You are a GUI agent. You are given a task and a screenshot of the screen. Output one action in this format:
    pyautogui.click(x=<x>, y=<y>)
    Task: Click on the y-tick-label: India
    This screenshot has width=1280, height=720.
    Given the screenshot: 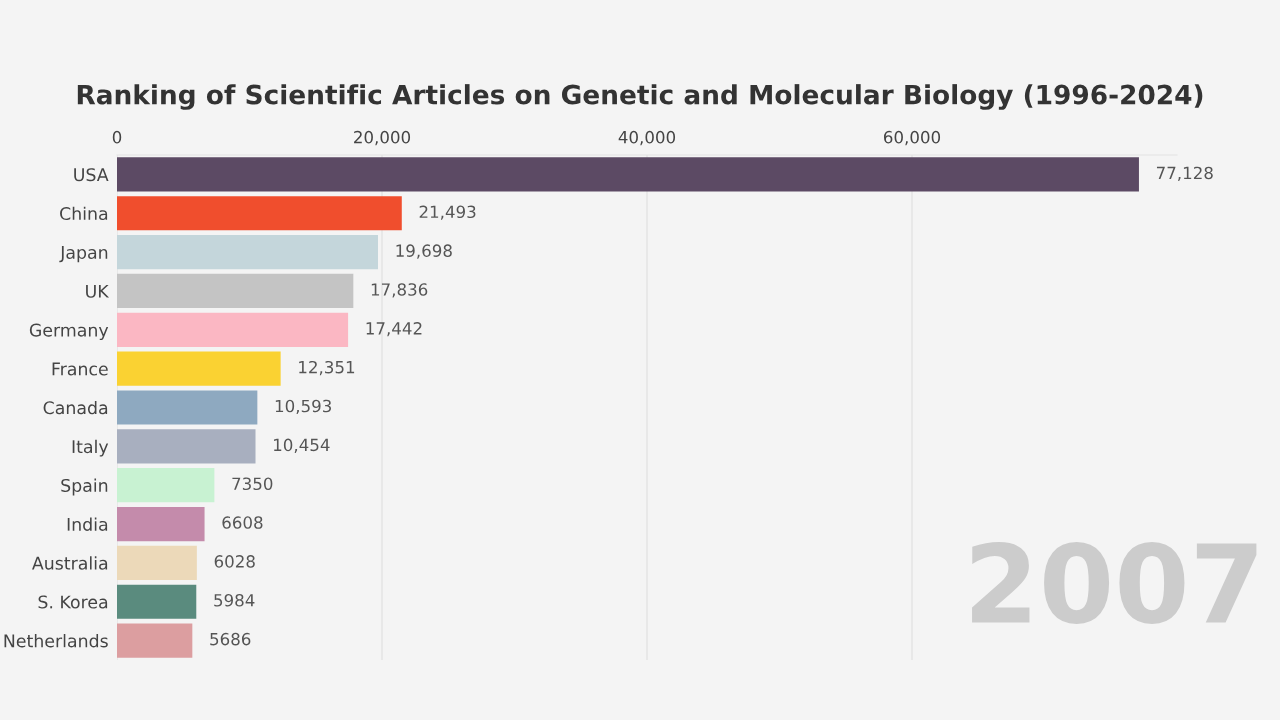 What is the action you would take?
    pyautogui.click(x=87, y=524)
    